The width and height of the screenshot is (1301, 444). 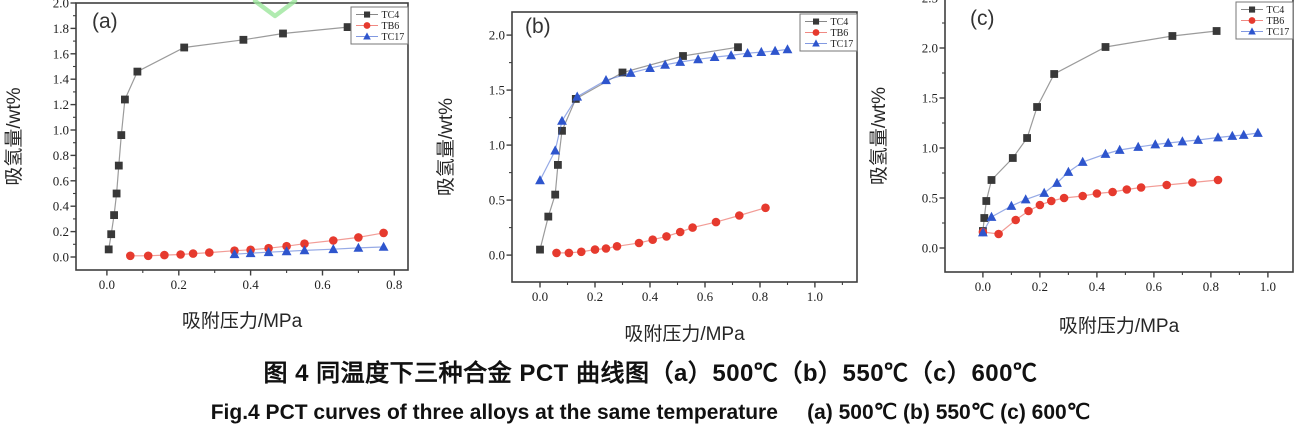 I want to click on green-checkmark-path, so click(x=275, y=9).